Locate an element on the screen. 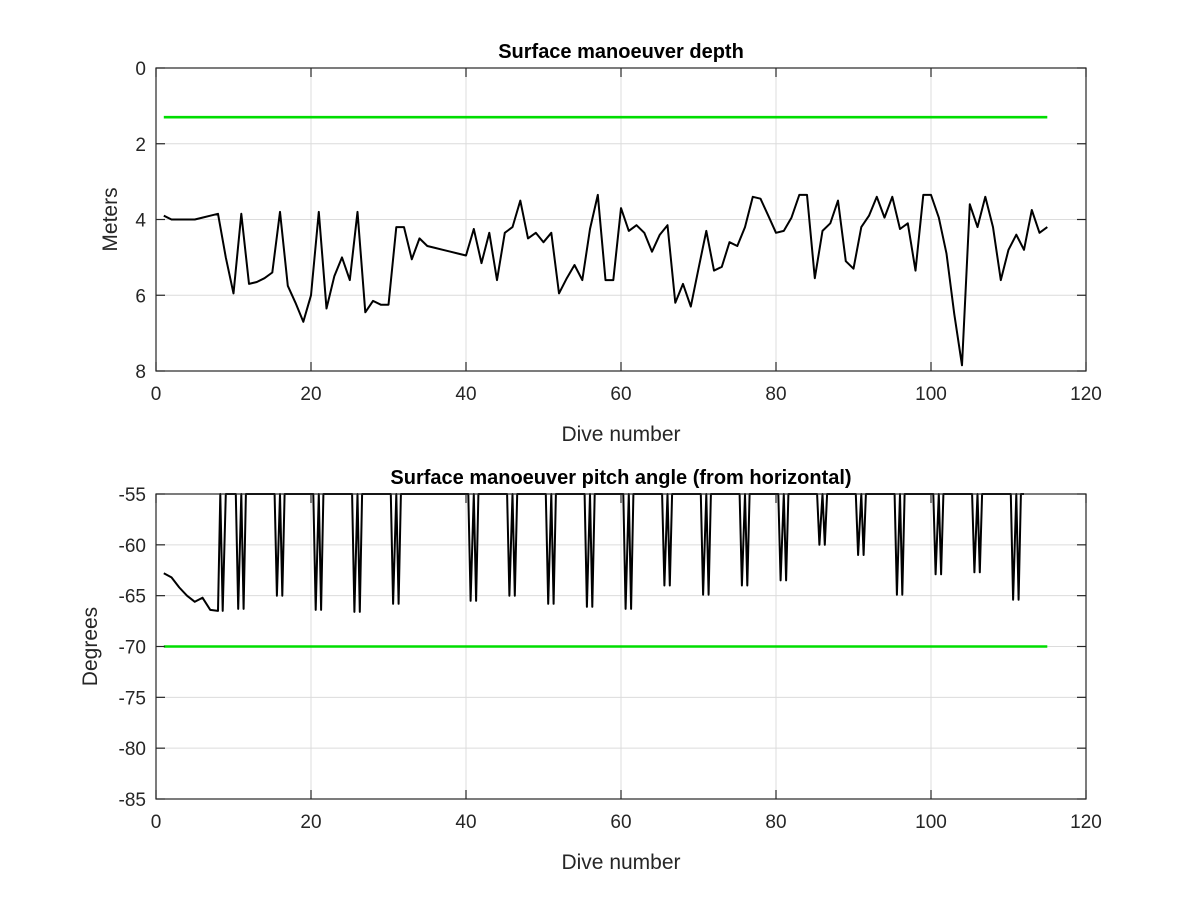 The image size is (1200, 900). pitch-chart-y-tick-label: -85 is located at coordinates (132, 800).